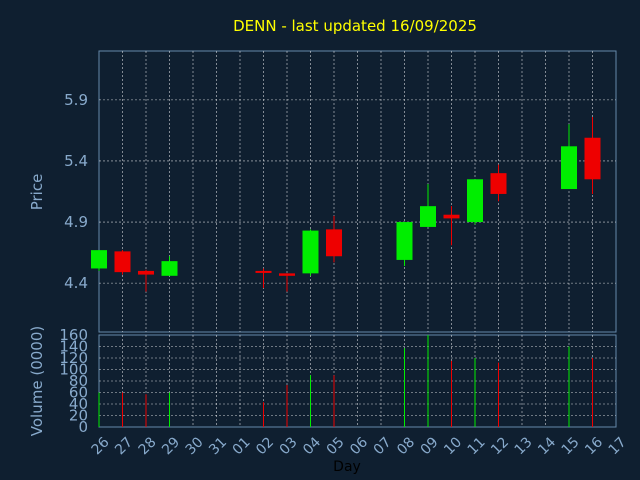 This screenshot has width=640, height=480. What do you see at coordinates (76, 161) in the screenshot?
I see `price-tick-label: 5.4` at bounding box center [76, 161].